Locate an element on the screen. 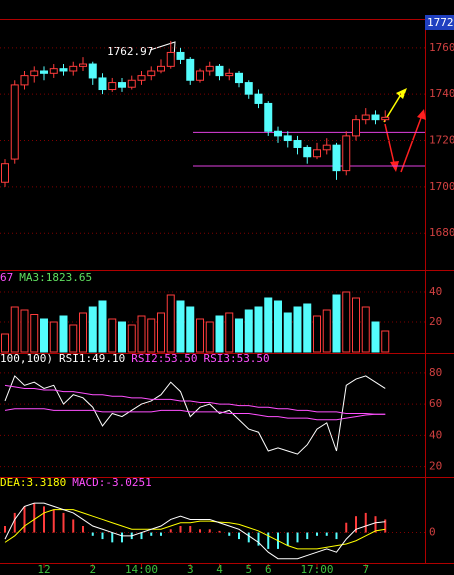  x-tick-label: 3 is located at coordinates (190, 569).